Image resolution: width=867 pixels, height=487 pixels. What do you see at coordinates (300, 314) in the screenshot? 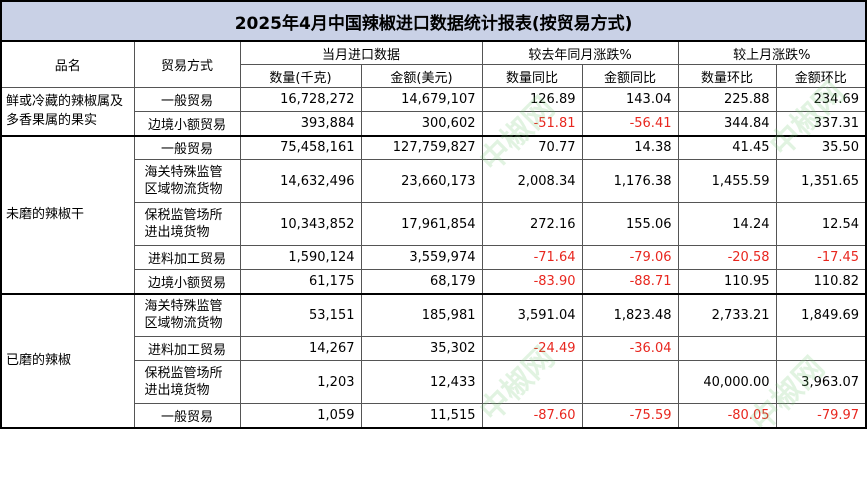
I see `qty-cell: 53,151` at bounding box center [300, 314].